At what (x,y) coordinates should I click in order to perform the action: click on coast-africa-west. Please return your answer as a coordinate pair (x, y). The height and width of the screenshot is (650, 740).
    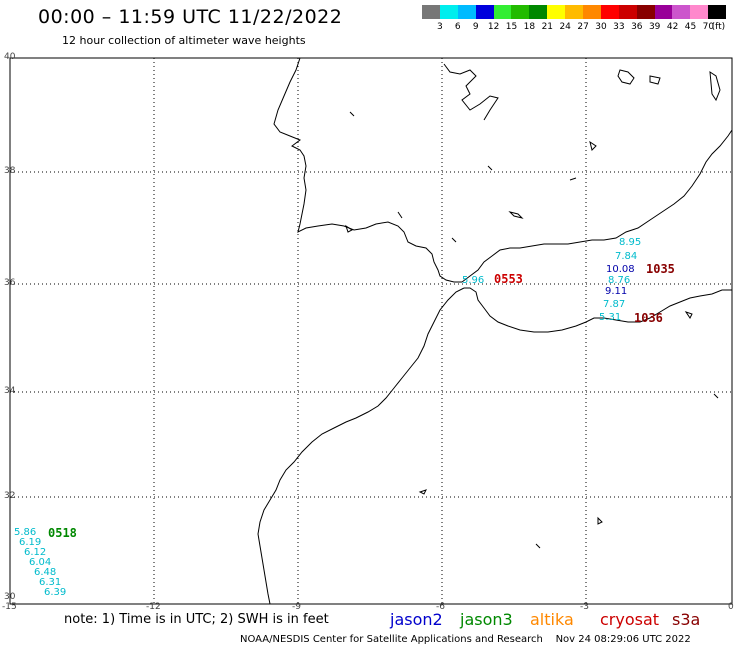
    Looking at the image, I should click on (361, 446).